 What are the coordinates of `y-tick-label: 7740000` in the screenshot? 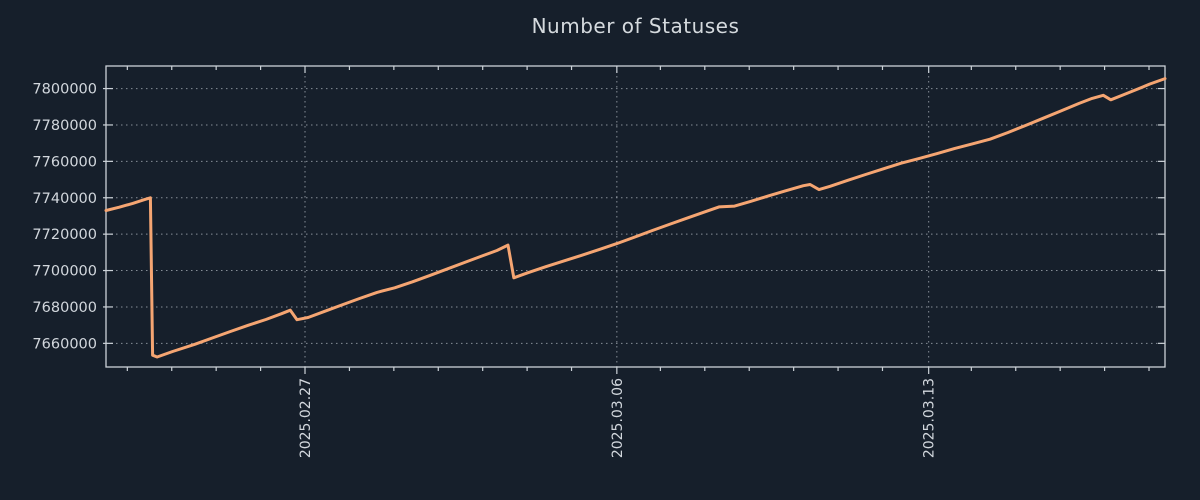 It's located at (64, 199).